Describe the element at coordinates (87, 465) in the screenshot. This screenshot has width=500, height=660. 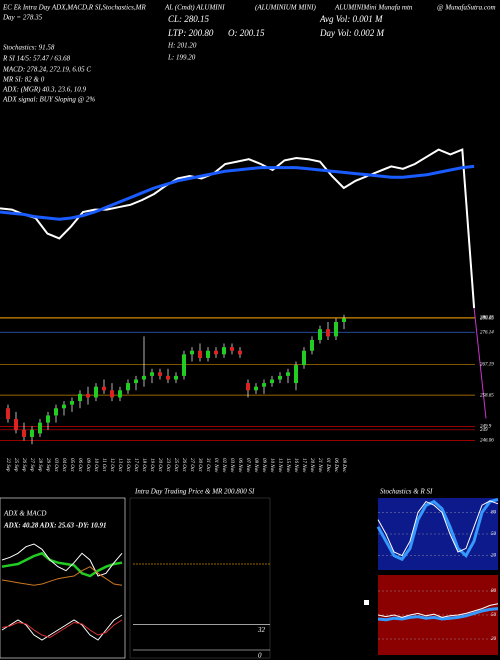
I see `x-tick-label: 09 Oct` at that location.